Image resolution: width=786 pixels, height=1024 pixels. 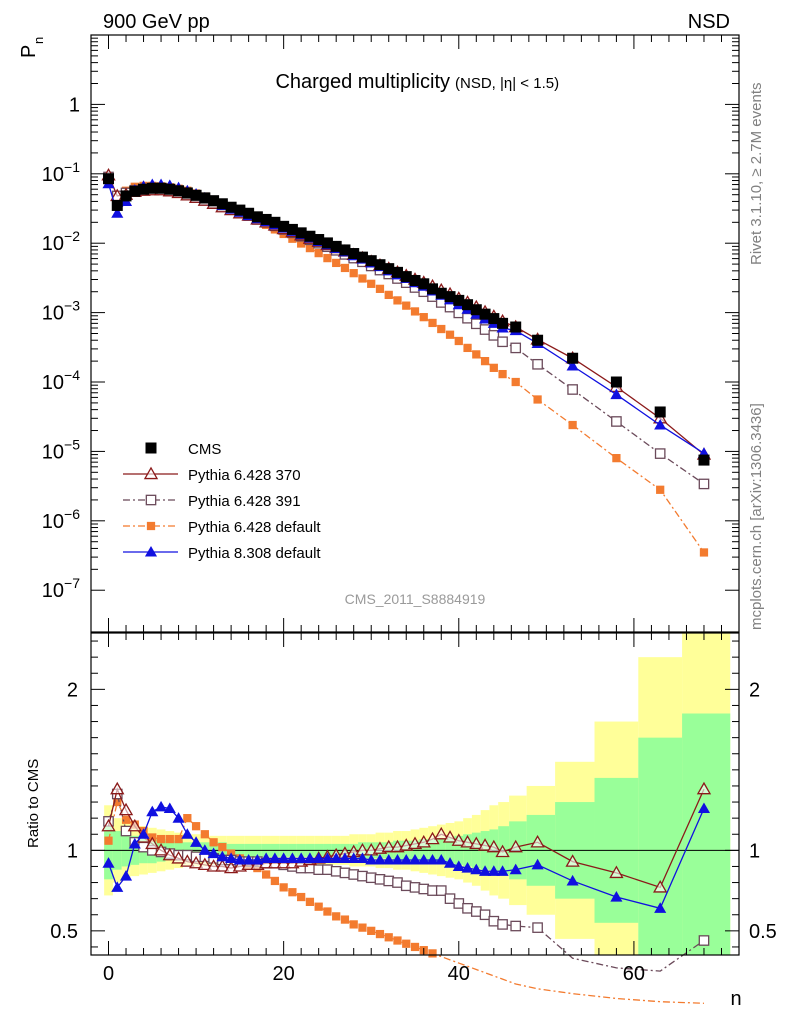 What do you see at coordinates (415, 599) in the screenshot?
I see `main-watermark: CMS_2011_S8884919` at bounding box center [415, 599].